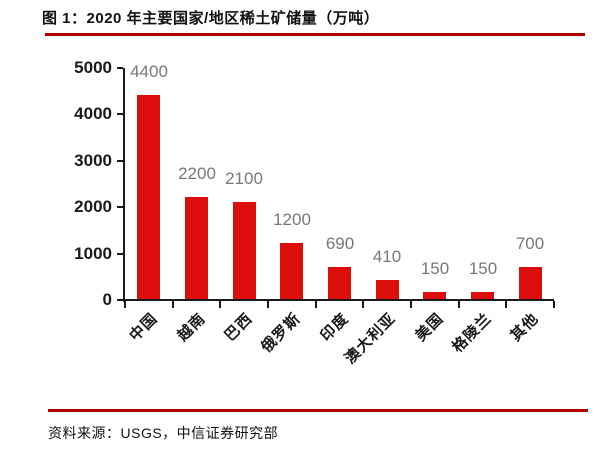 This screenshot has height=461, width=602. Describe the element at coordinates (530, 243) in the screenshot. I see `bar-value-label: 700` at that location.